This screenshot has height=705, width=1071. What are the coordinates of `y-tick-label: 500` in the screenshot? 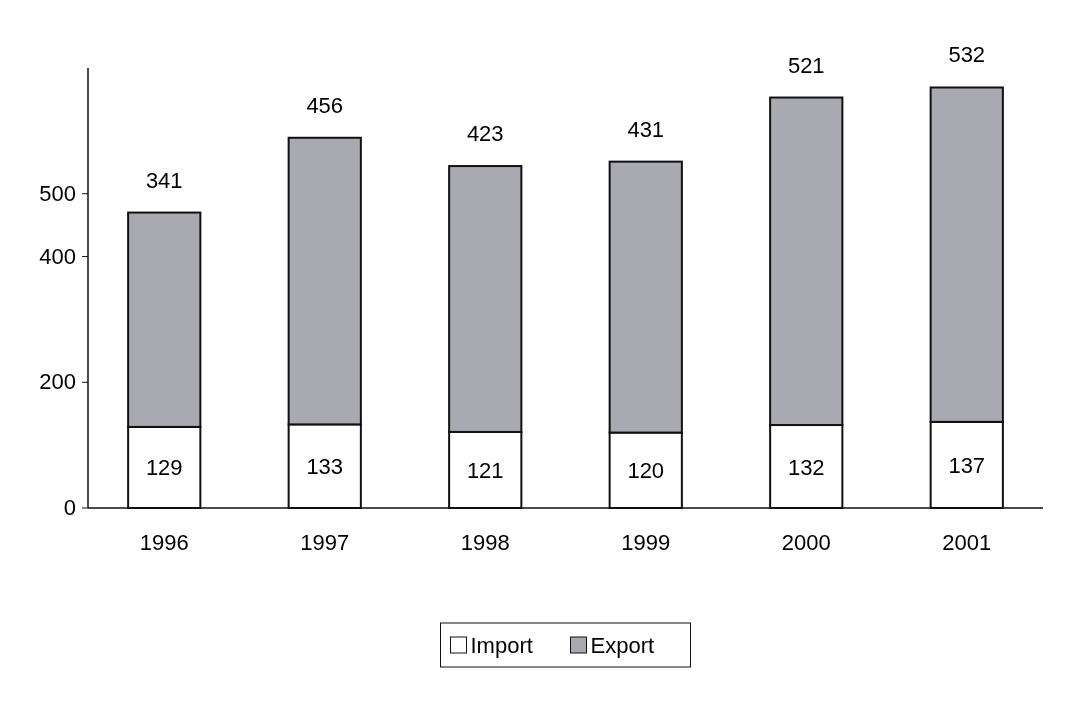 It's located at (57, 193).